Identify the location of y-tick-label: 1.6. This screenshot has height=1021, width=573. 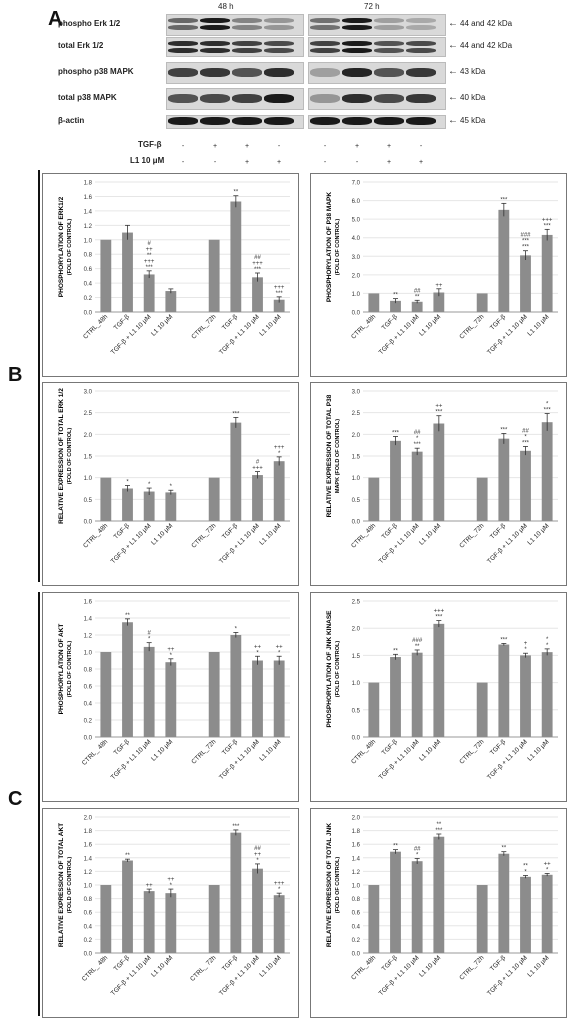
(88, 846).